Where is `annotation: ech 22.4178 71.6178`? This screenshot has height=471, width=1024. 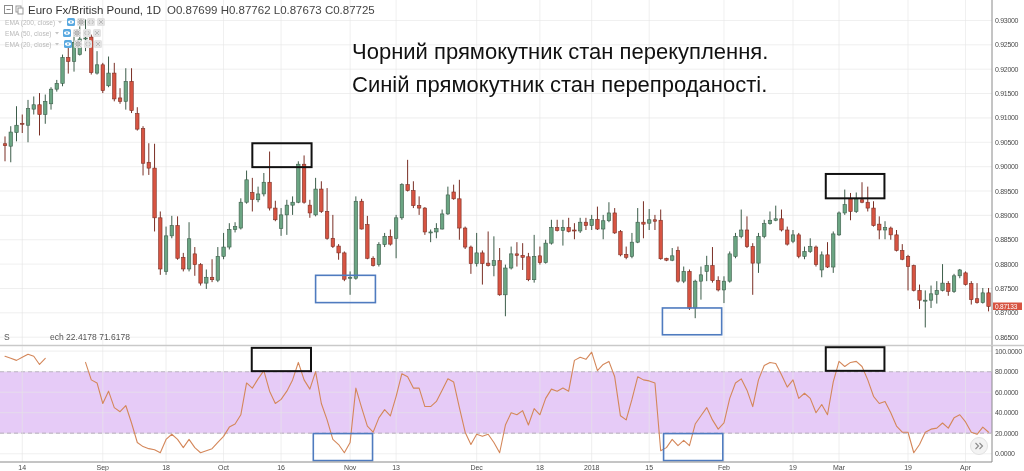
annotation: ech 22.4178 71.6178 is located at coordinates (90, 337).